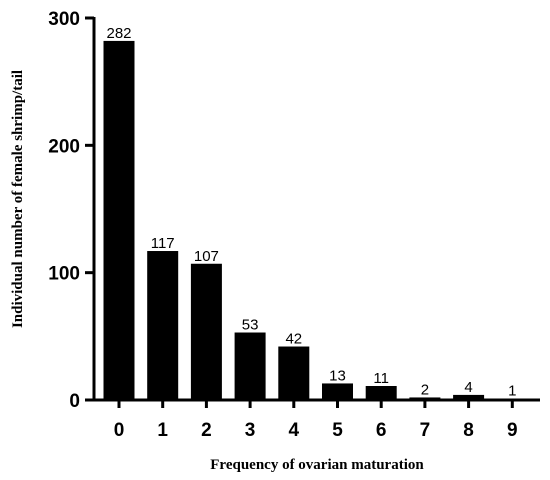 The image size is (550, 480). What do you see at coordinates (18, 199) in the screenshot?
I see `y-axis-title: Individual number of female shrimp/tail` at bounding box center [18, 199].